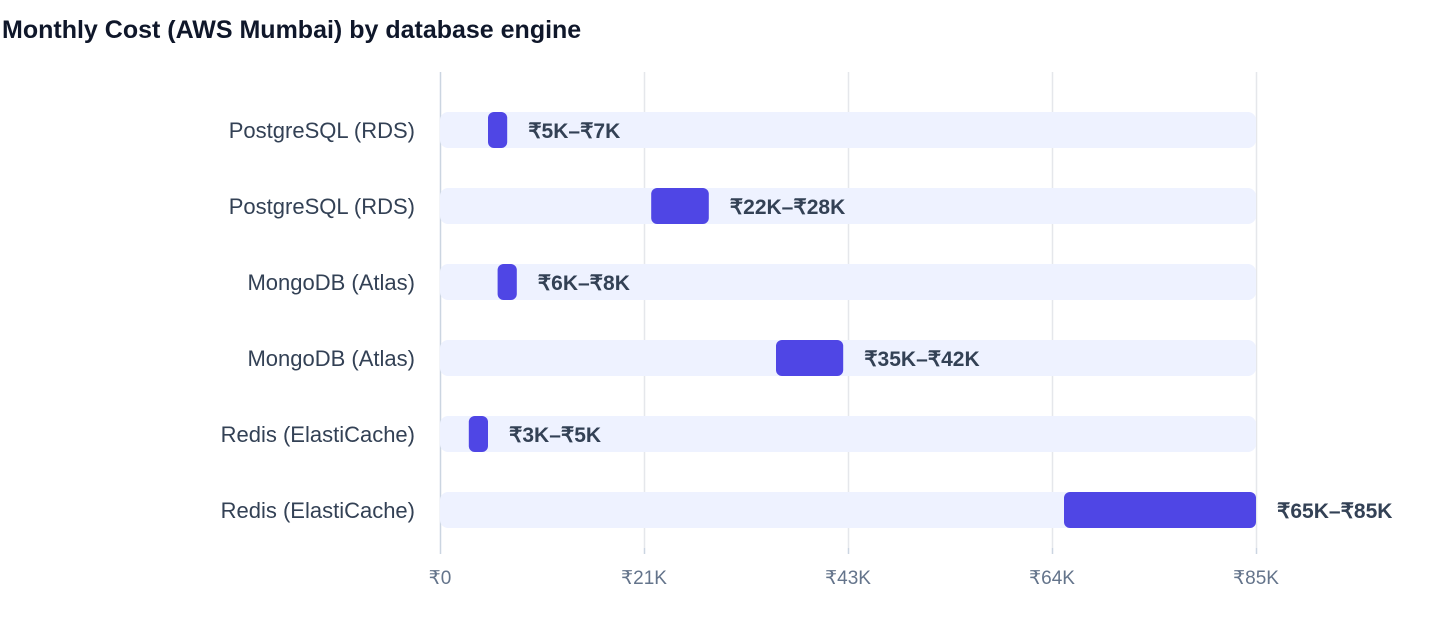 Image resolution: width=1440 pixels, height=636 pixels. Describe the element at coordinates (574, 131) in the screenshot. I see `value-label: ₹5K–₹7K` at that location.